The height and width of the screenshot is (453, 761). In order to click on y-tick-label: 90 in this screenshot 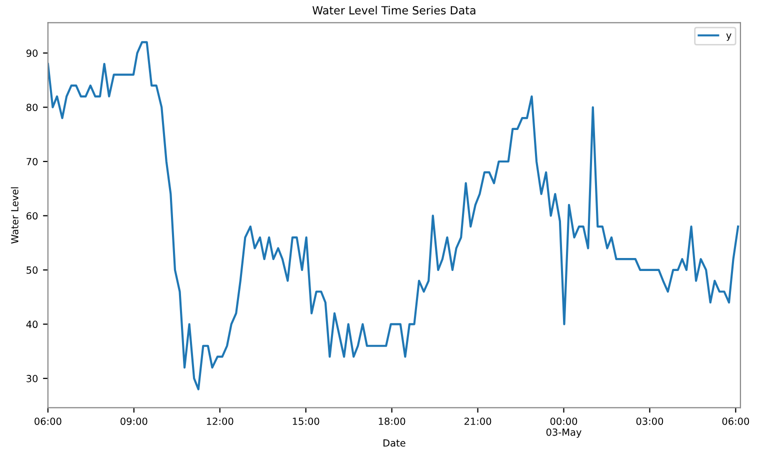, I will do `click(32, 53)`.